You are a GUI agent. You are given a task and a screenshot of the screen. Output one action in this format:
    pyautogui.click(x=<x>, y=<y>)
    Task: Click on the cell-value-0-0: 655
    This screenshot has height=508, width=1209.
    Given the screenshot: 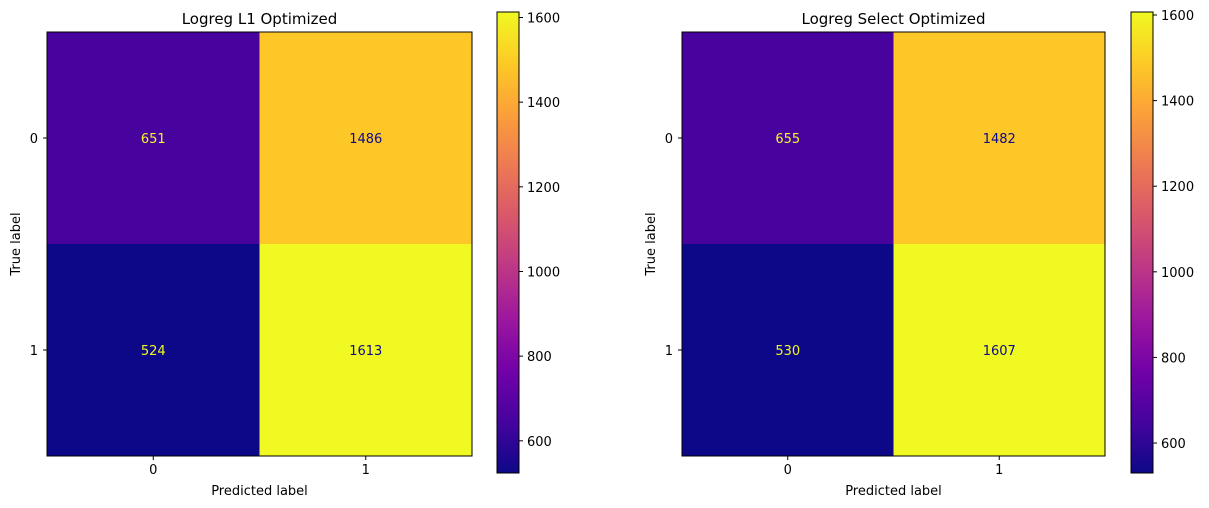 What is the action you would take?
    pyautogui.click(x=787, y=139)
    